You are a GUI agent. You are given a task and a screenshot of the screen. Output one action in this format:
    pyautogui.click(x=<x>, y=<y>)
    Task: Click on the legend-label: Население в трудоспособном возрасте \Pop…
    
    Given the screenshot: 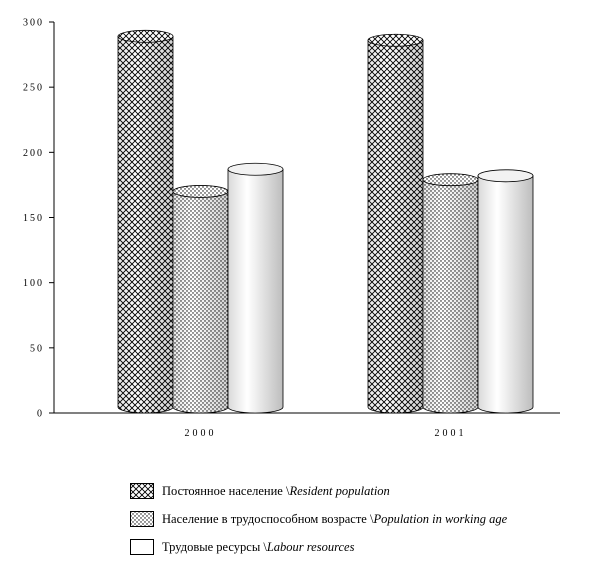 What is the action you would take?
    pyautogui.click(x=335, y=518)
    